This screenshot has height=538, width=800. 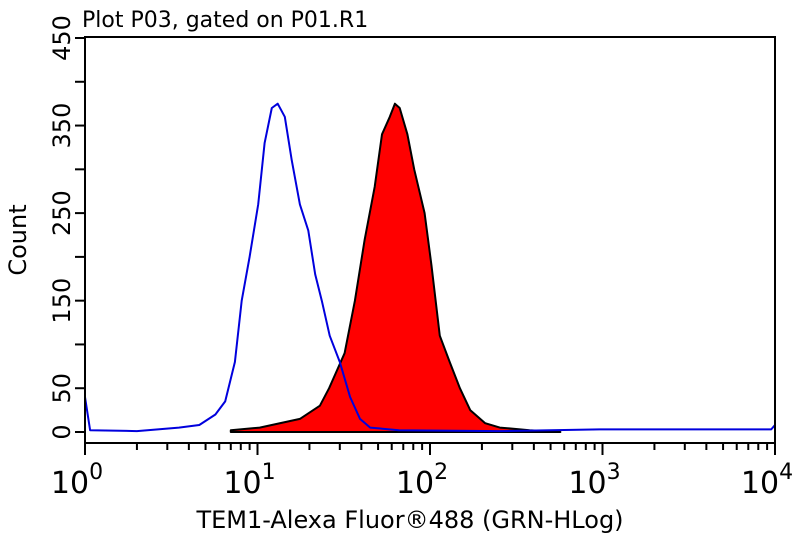 What do you see at coordinates (18, 239) in the screenshot?
I see `y-axis-label: Count` at bounding box center [18, 239].